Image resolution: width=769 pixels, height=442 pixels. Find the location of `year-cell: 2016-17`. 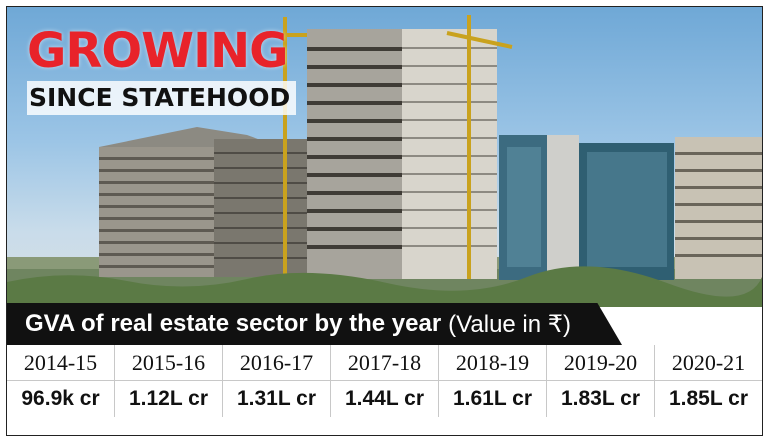

year-cell: 2016-17 is located at coordinates (276, 363).